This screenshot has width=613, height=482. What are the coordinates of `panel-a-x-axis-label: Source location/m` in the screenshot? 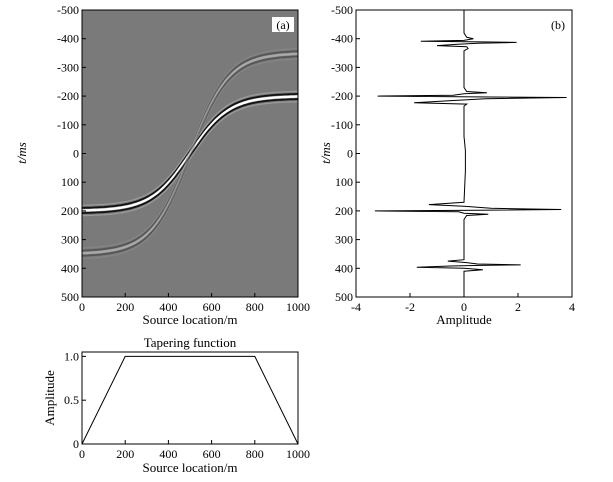 It's located at (190, 319).